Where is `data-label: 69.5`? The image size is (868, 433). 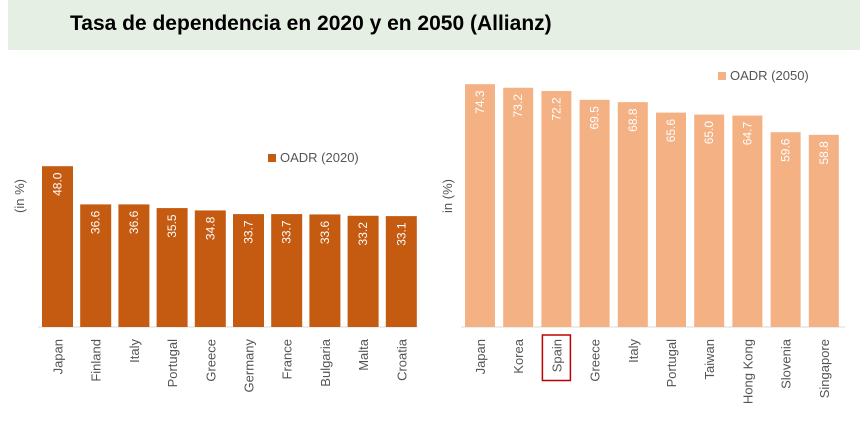 data-label: 69.5 is located at coordinates (595, 118).